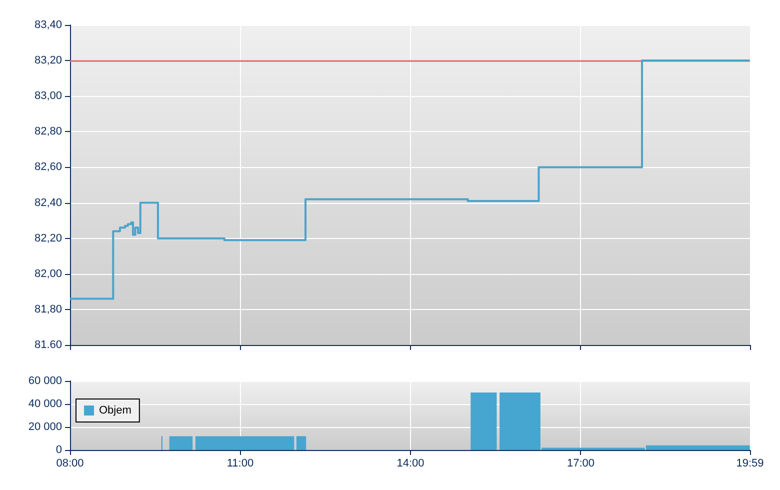 The width and height of the screenshot is (780, 490). Describe the element at coordinates (48, 202) in the screenshot. I see `y-tick-label: 82,40` at that location.